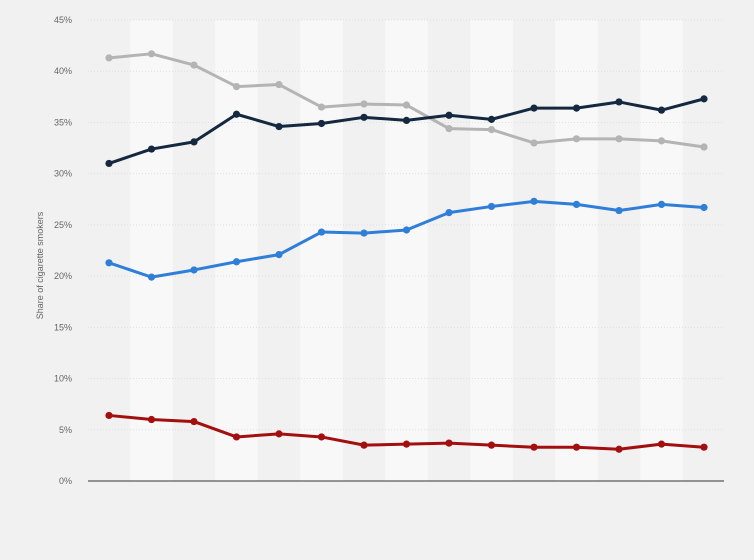  I want to click on y-tick-label: 35%, so click(63, 122).